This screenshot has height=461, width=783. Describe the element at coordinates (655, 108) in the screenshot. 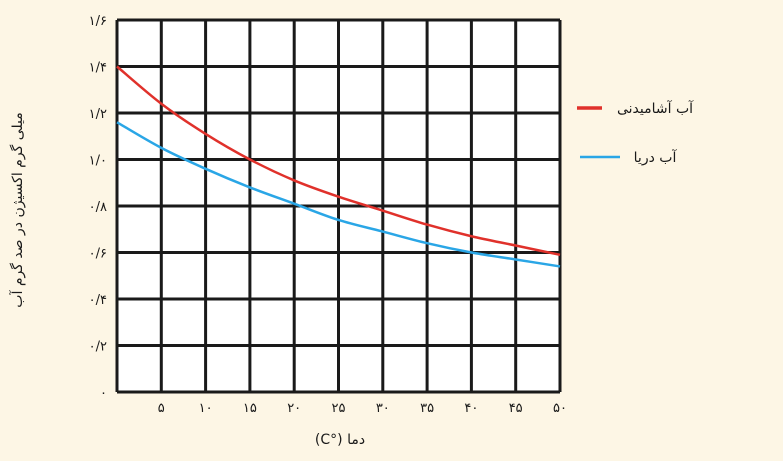

I see `legend-label-1: آب آشامیدنی` at that location.